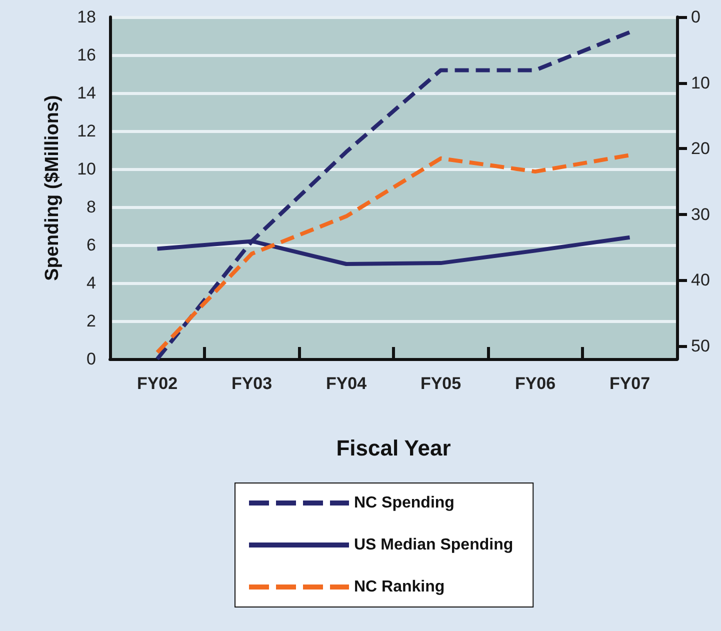 Image resolution: width=721 pixels, height=631 pixels. I want to click on x-tick-label: FY05, so click(441, 383).